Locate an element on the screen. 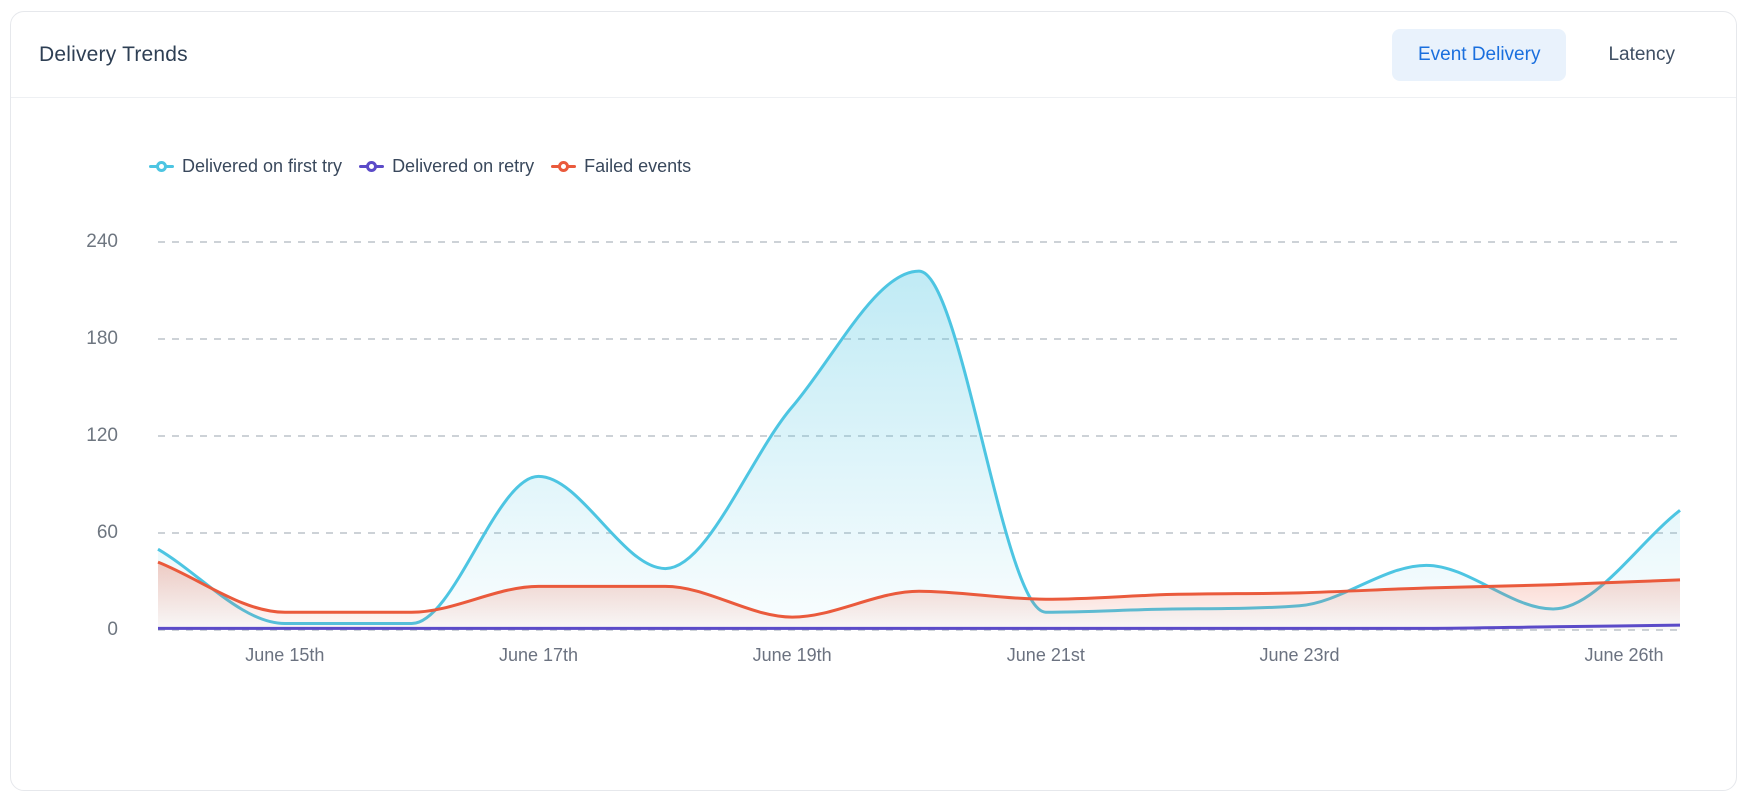 This screenshot has height=791, width=1746. y-axis-tick-label: 0 is located at coordinates (112, 629).